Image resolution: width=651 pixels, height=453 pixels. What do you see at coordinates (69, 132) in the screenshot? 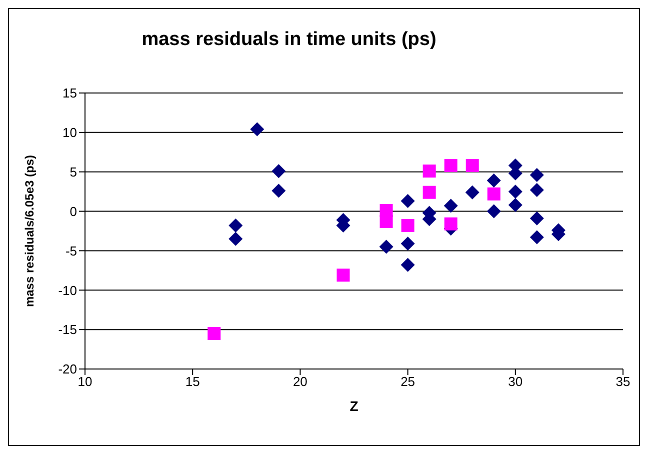
I see `y-tick-label: 10` at bounding box center [69, 132].